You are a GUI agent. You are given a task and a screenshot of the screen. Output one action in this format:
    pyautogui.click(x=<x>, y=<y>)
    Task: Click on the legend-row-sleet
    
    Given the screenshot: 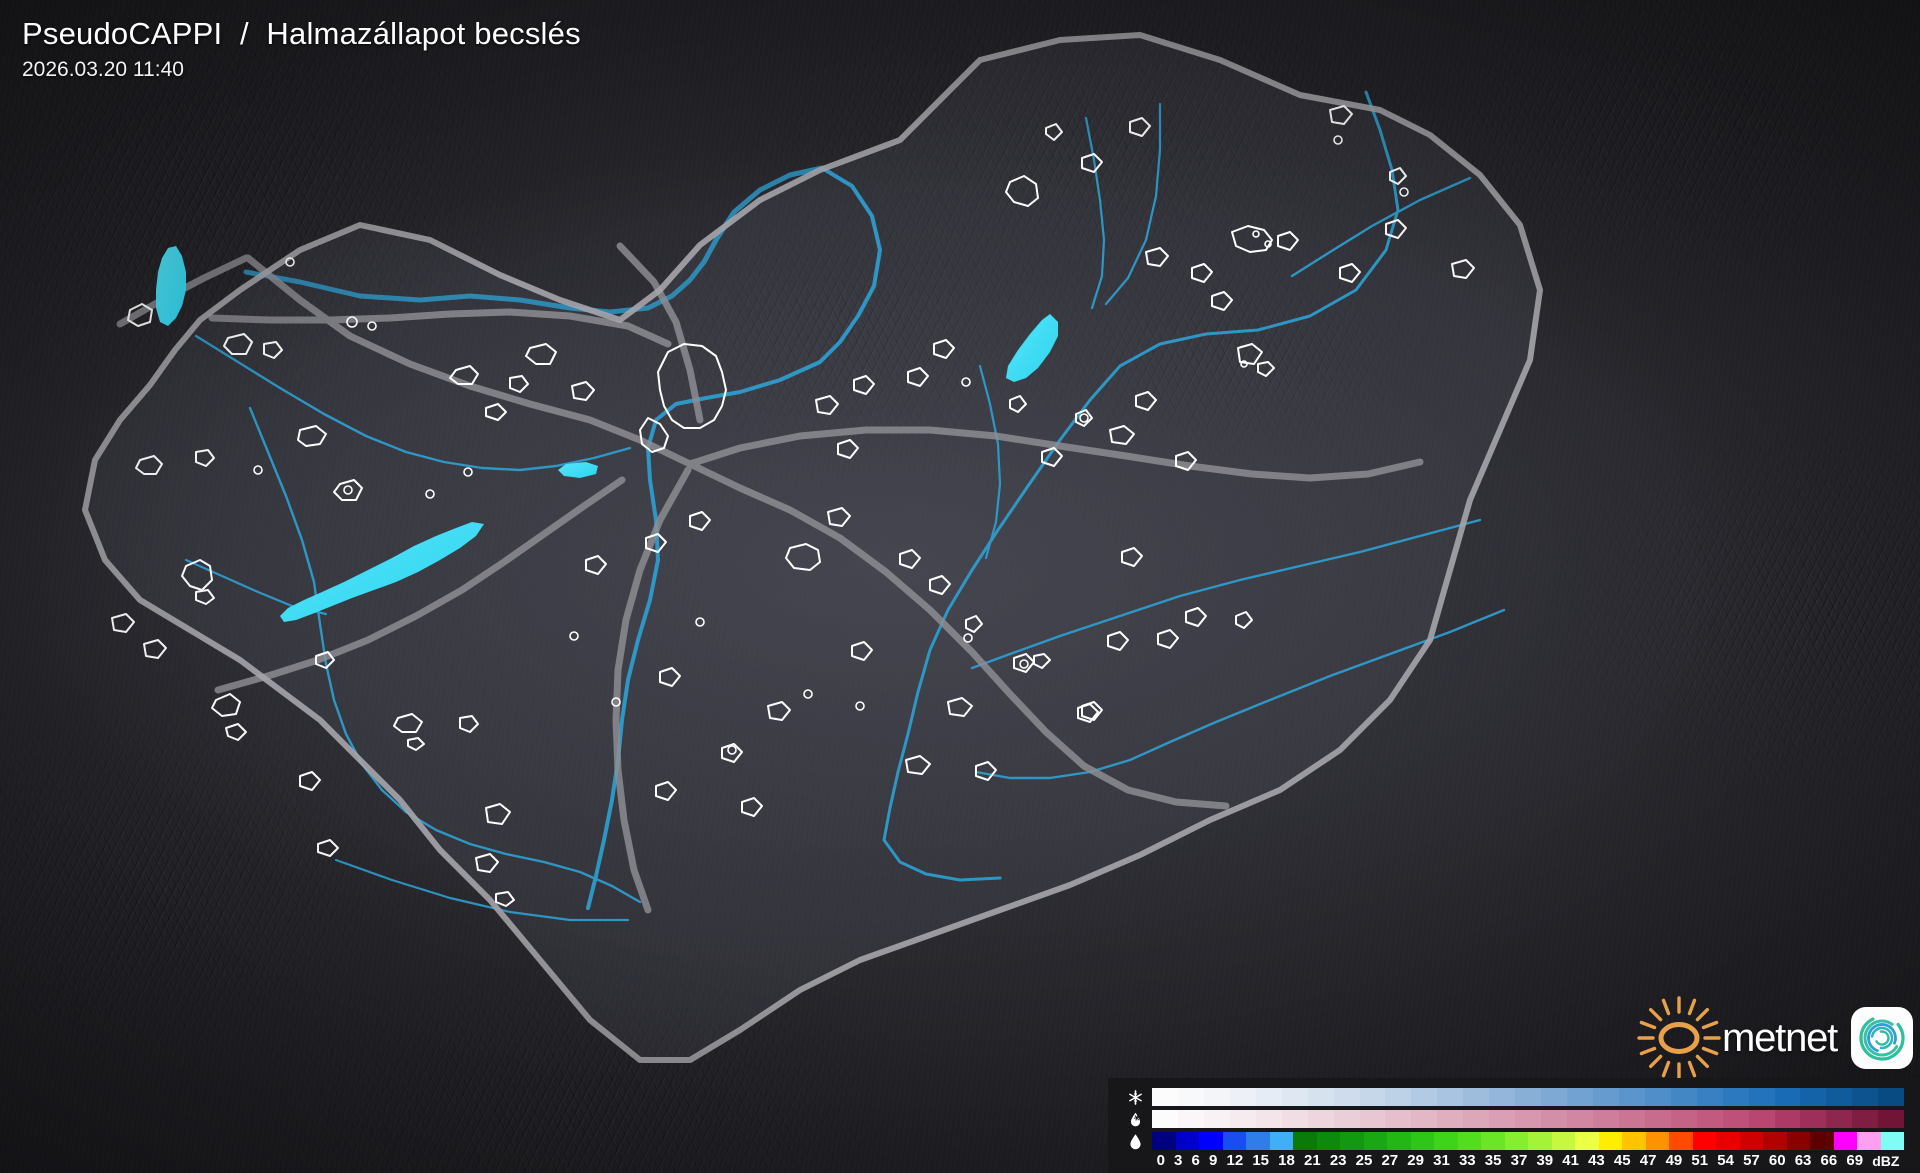 What is the action you would take?
    pyautogui.click(x=1528, y=1119)
    